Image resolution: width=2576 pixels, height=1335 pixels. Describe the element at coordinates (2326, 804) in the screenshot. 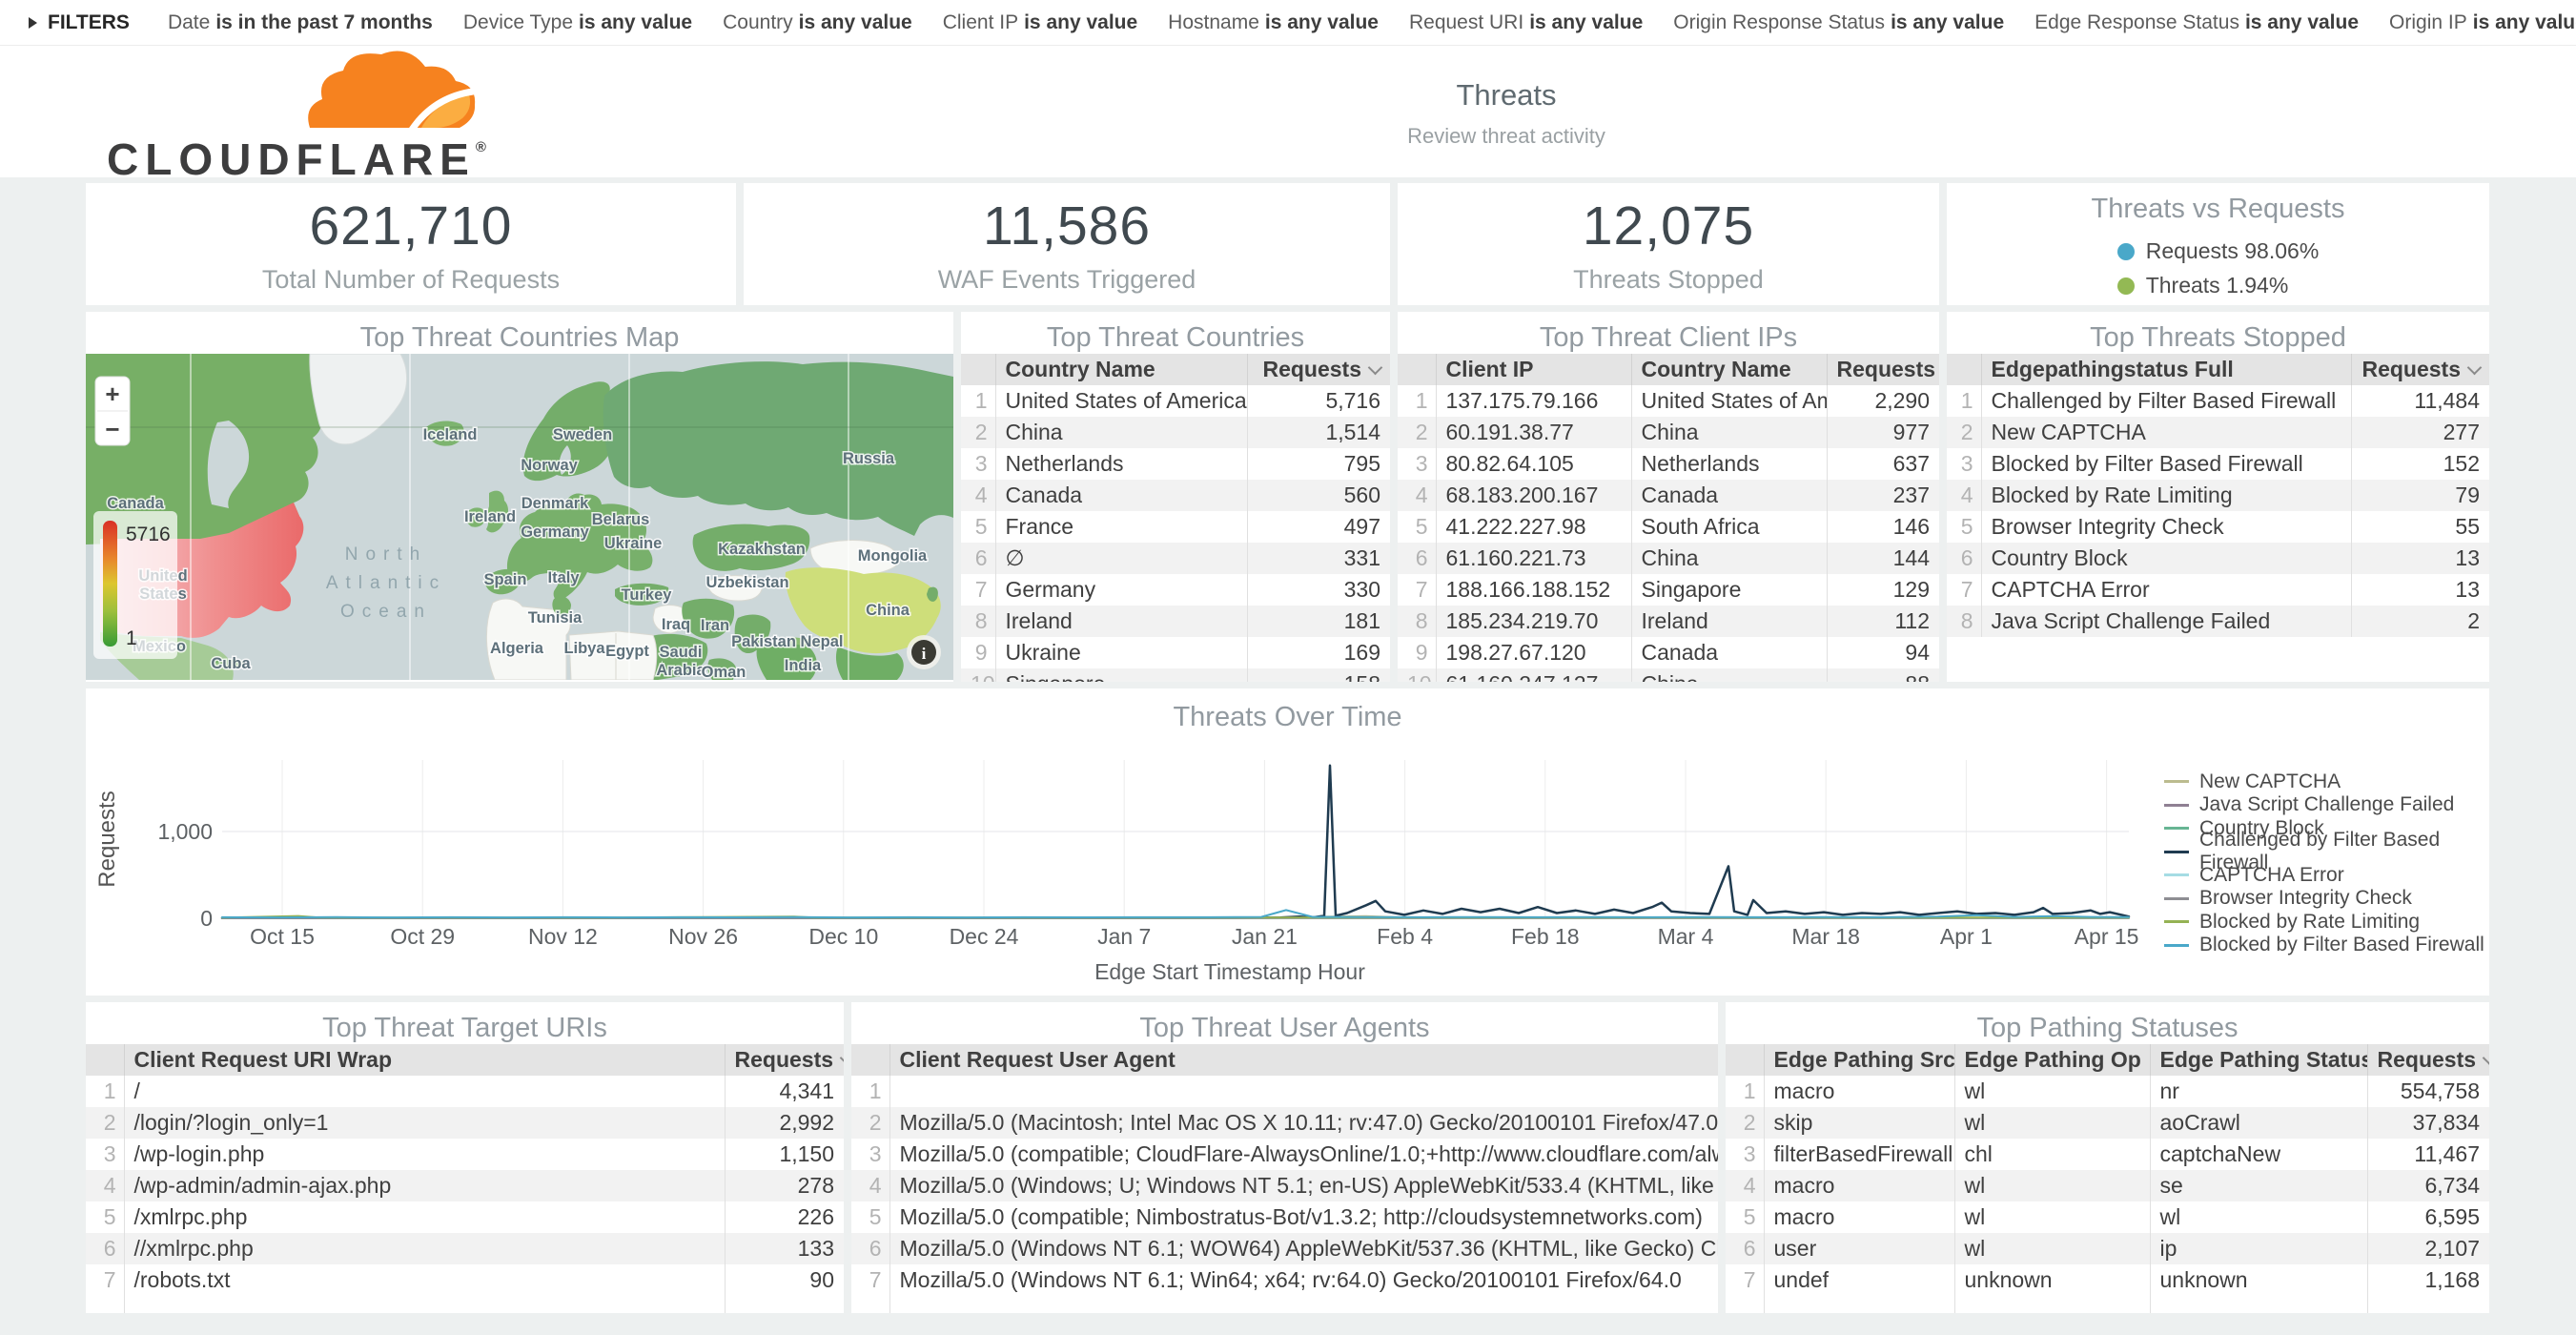

I see `chart-legend-item: Java Script Challenge Failed` at that location.